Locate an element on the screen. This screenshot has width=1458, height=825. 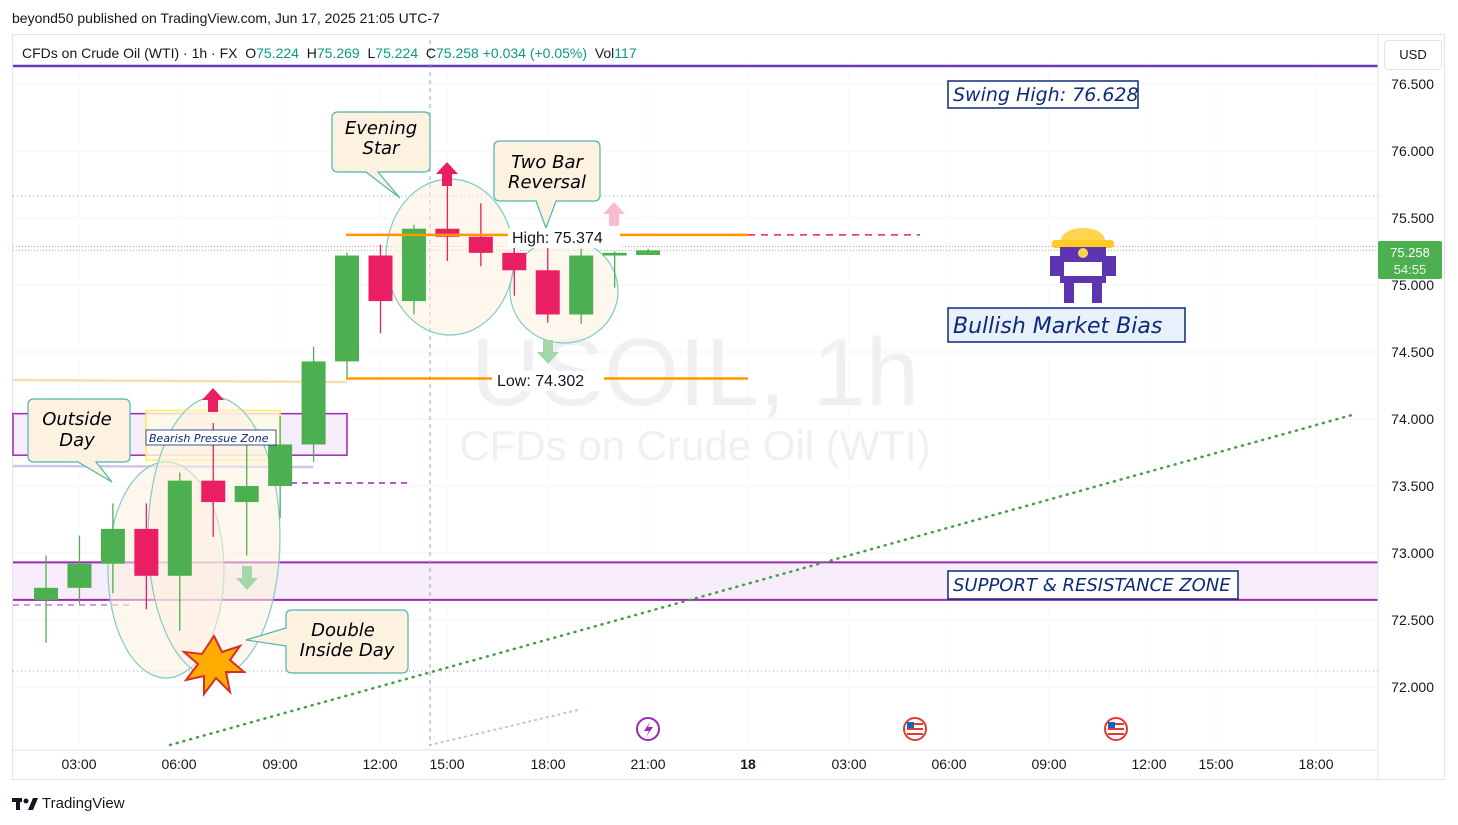
currency-button: USD is located at coordinates (1413, 55).